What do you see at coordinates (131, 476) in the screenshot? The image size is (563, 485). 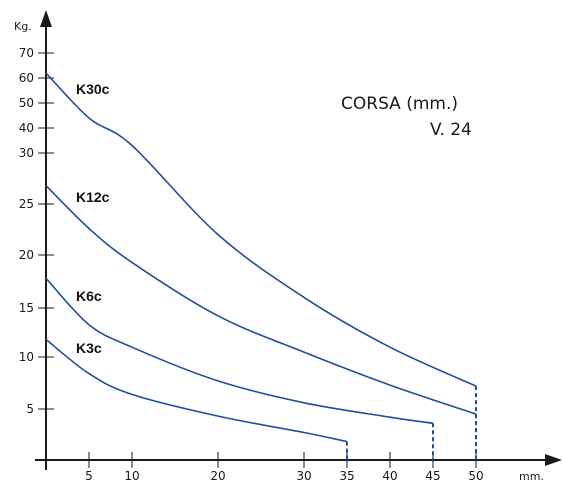 I see `x-tick-label: 10` at bounding box center [131, 476].